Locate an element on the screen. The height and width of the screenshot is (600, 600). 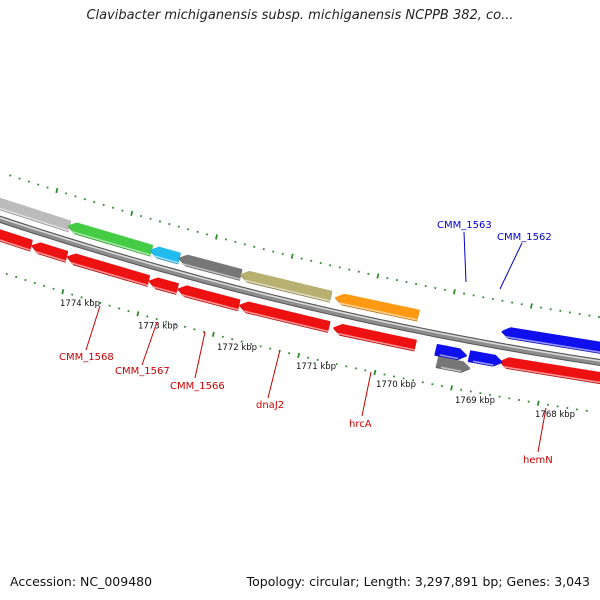
gene-label: CMM_1566 is located at coordinates (197, 386).